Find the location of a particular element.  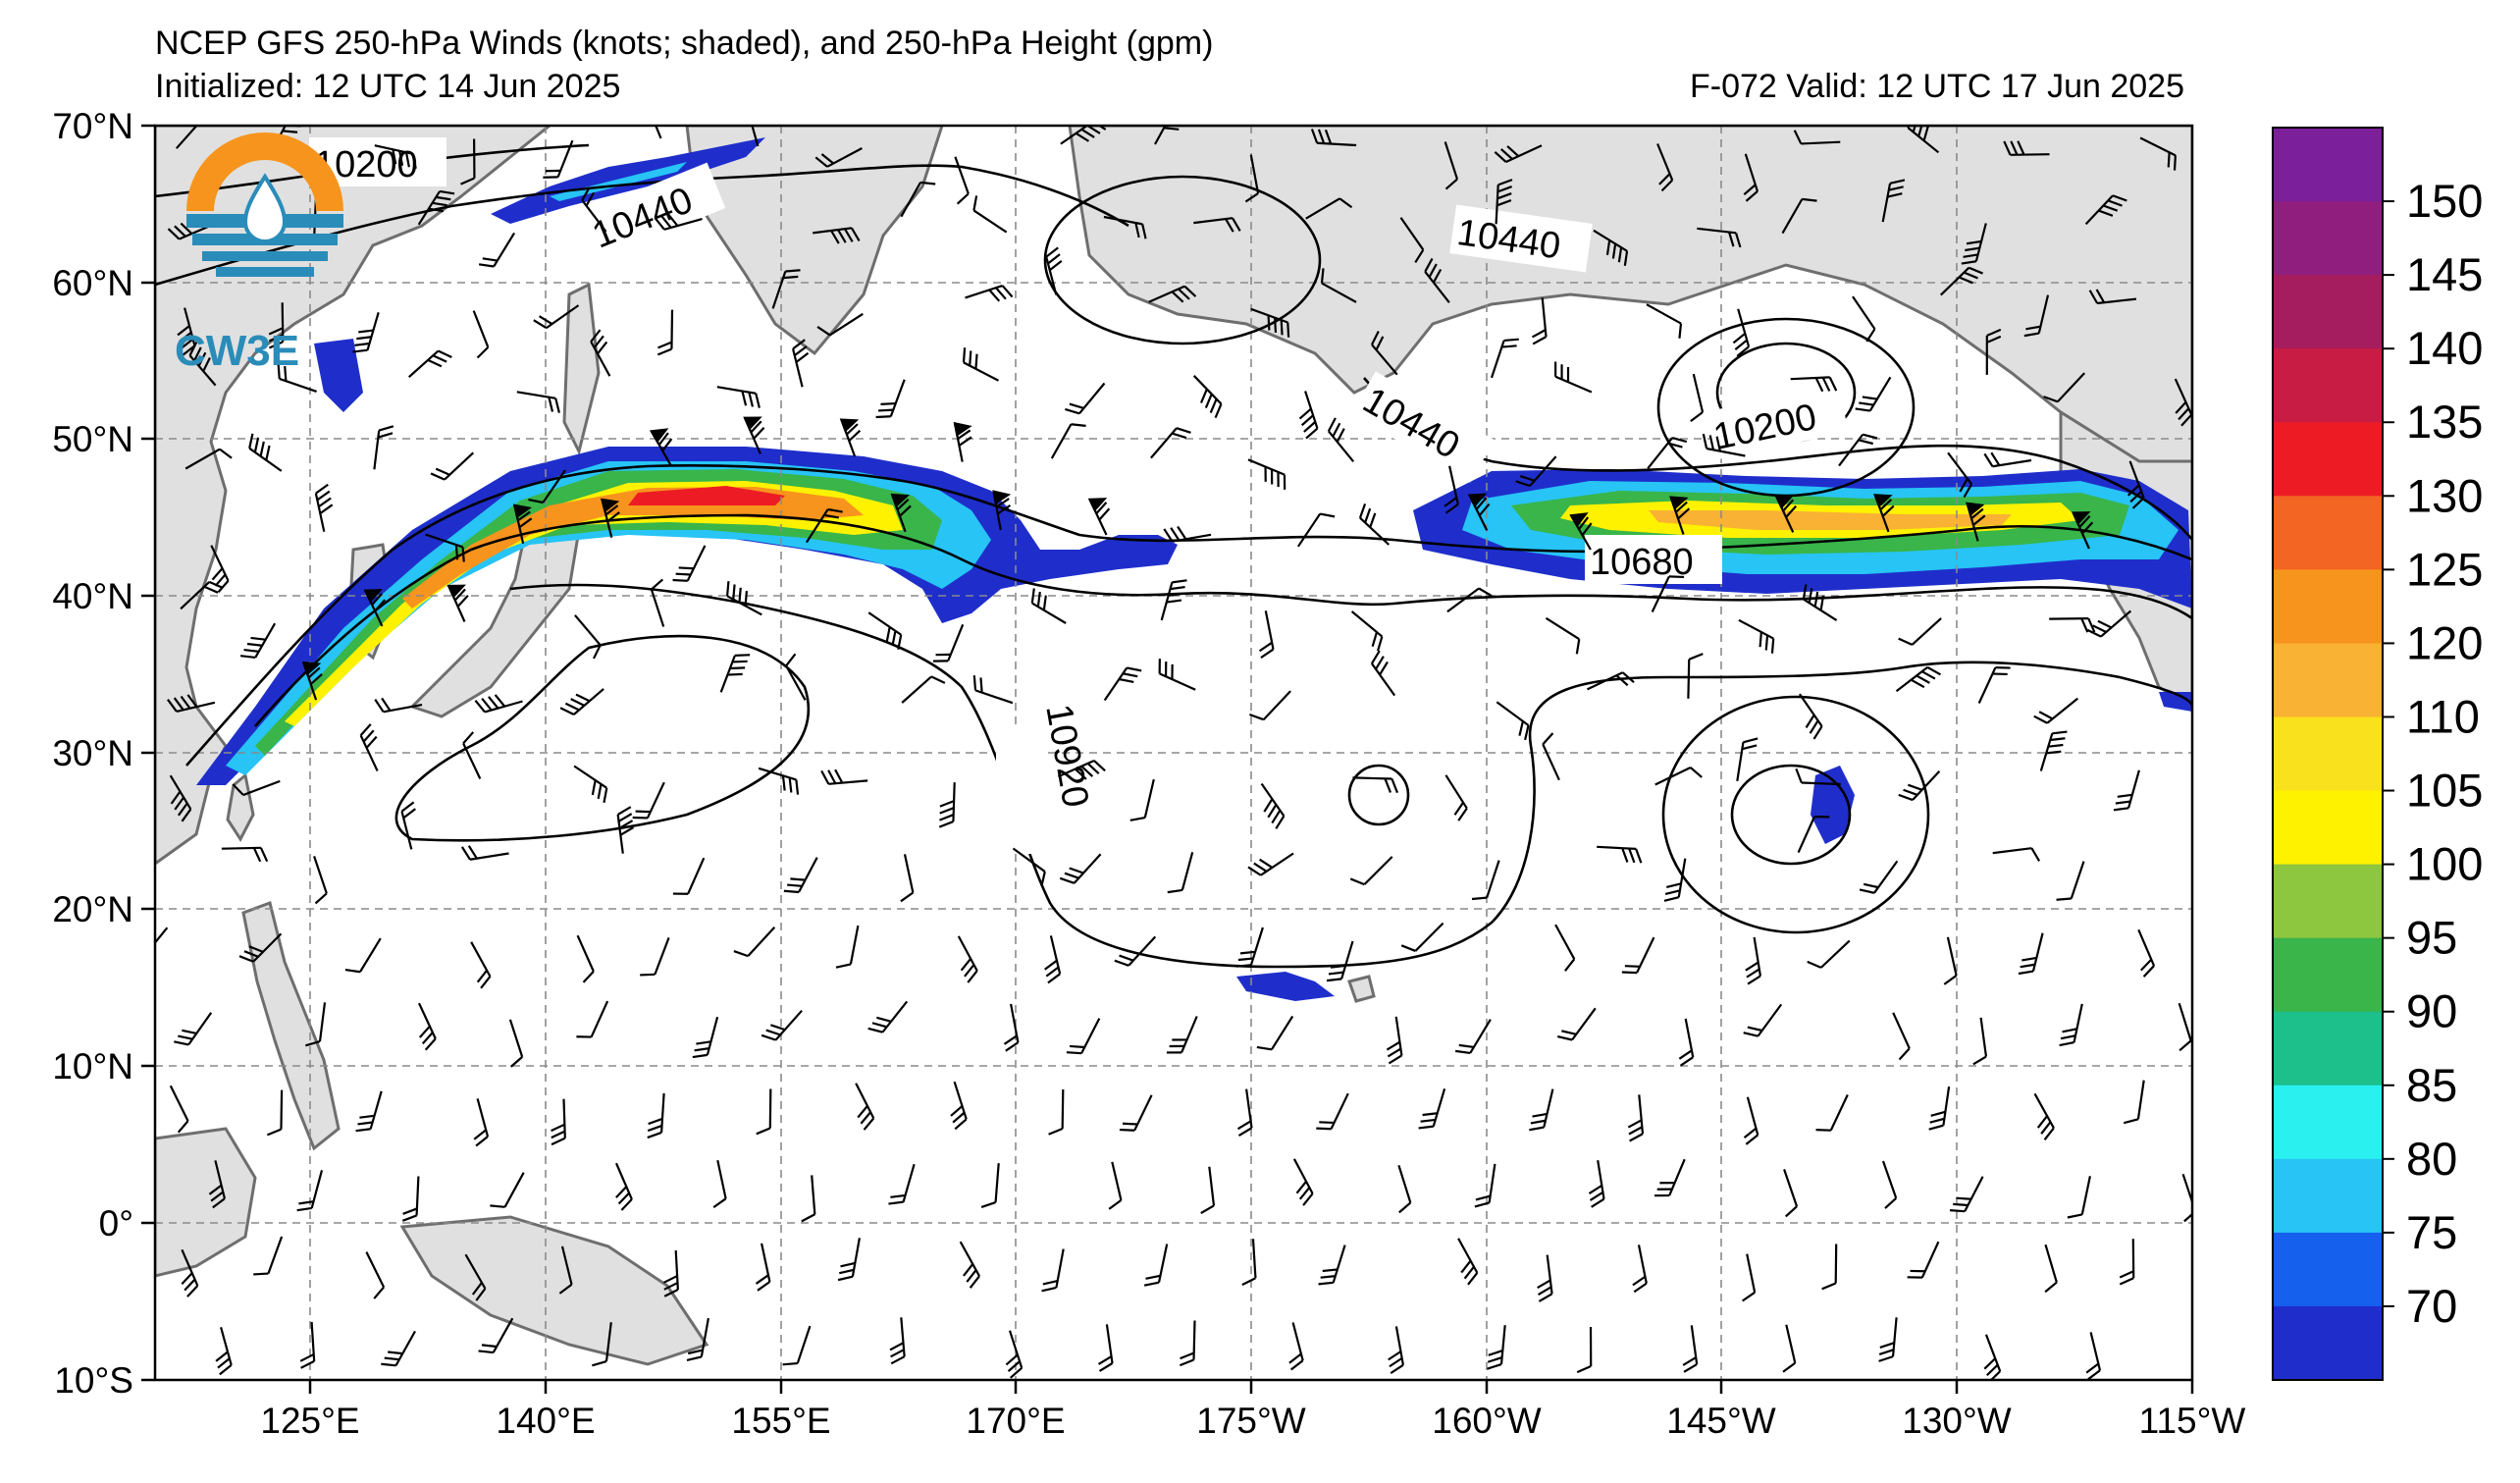

x-tick-label: 130°W is located at coordinates (1957, 1421).